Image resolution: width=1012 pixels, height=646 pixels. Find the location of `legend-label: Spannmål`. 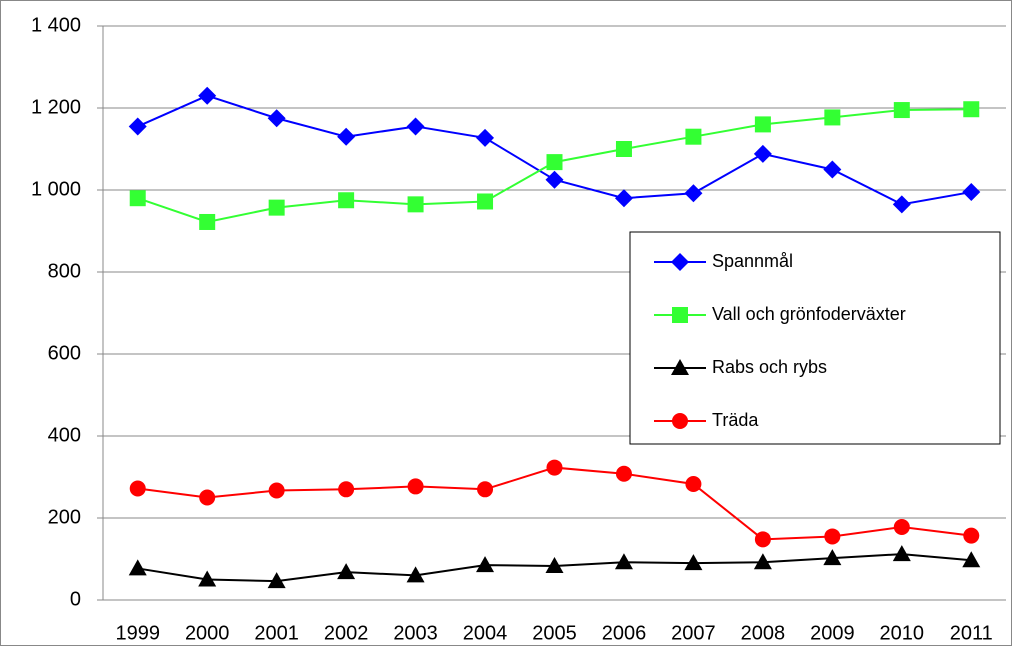

legend-label: Spannmål is located at coordinates (752, 261).